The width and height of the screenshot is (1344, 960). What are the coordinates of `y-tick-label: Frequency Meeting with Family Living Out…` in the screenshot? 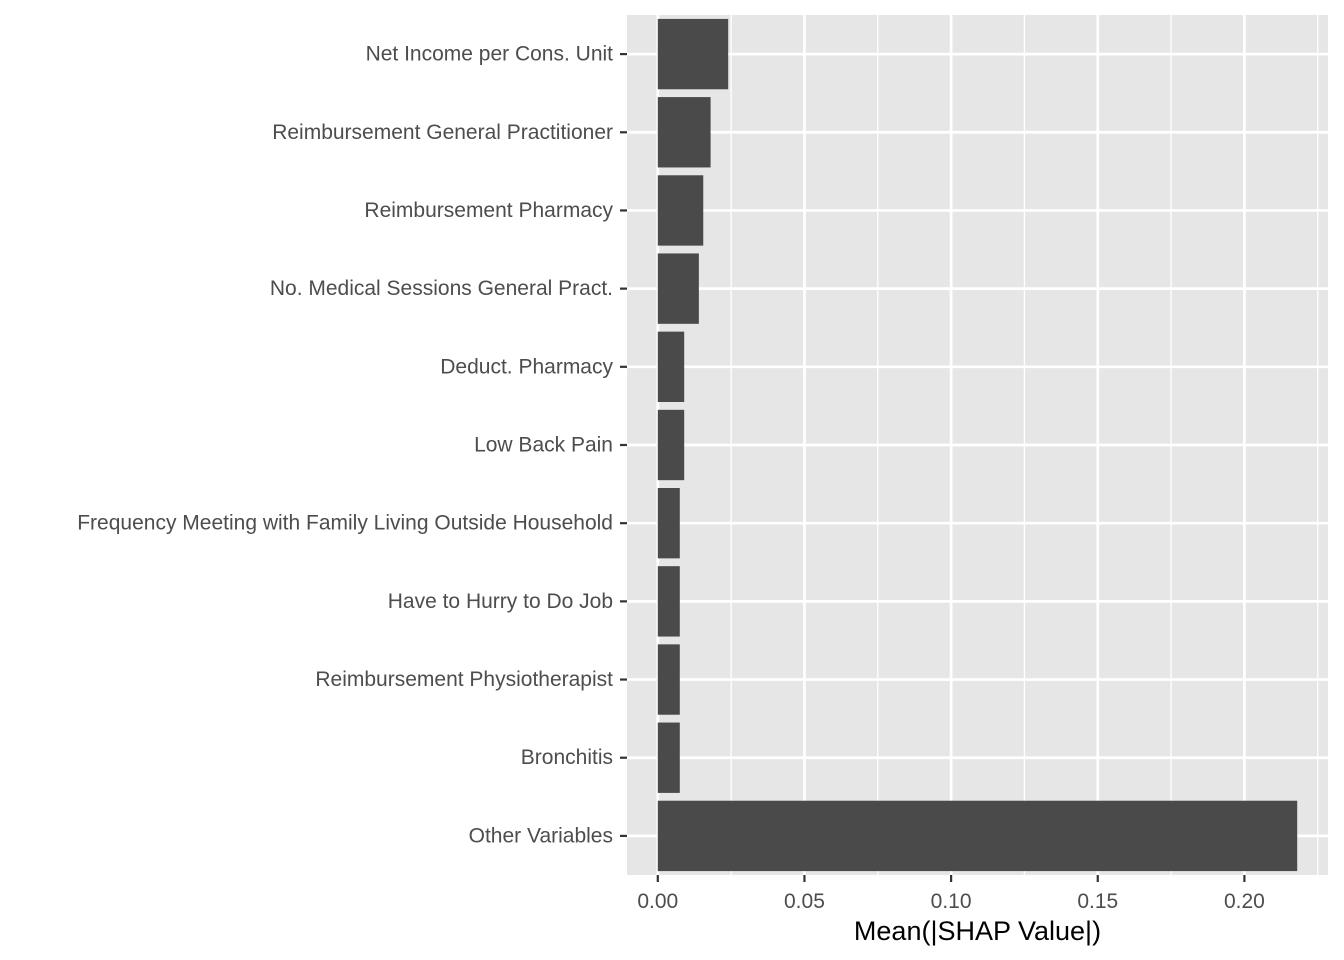 It's located at (345, 523).